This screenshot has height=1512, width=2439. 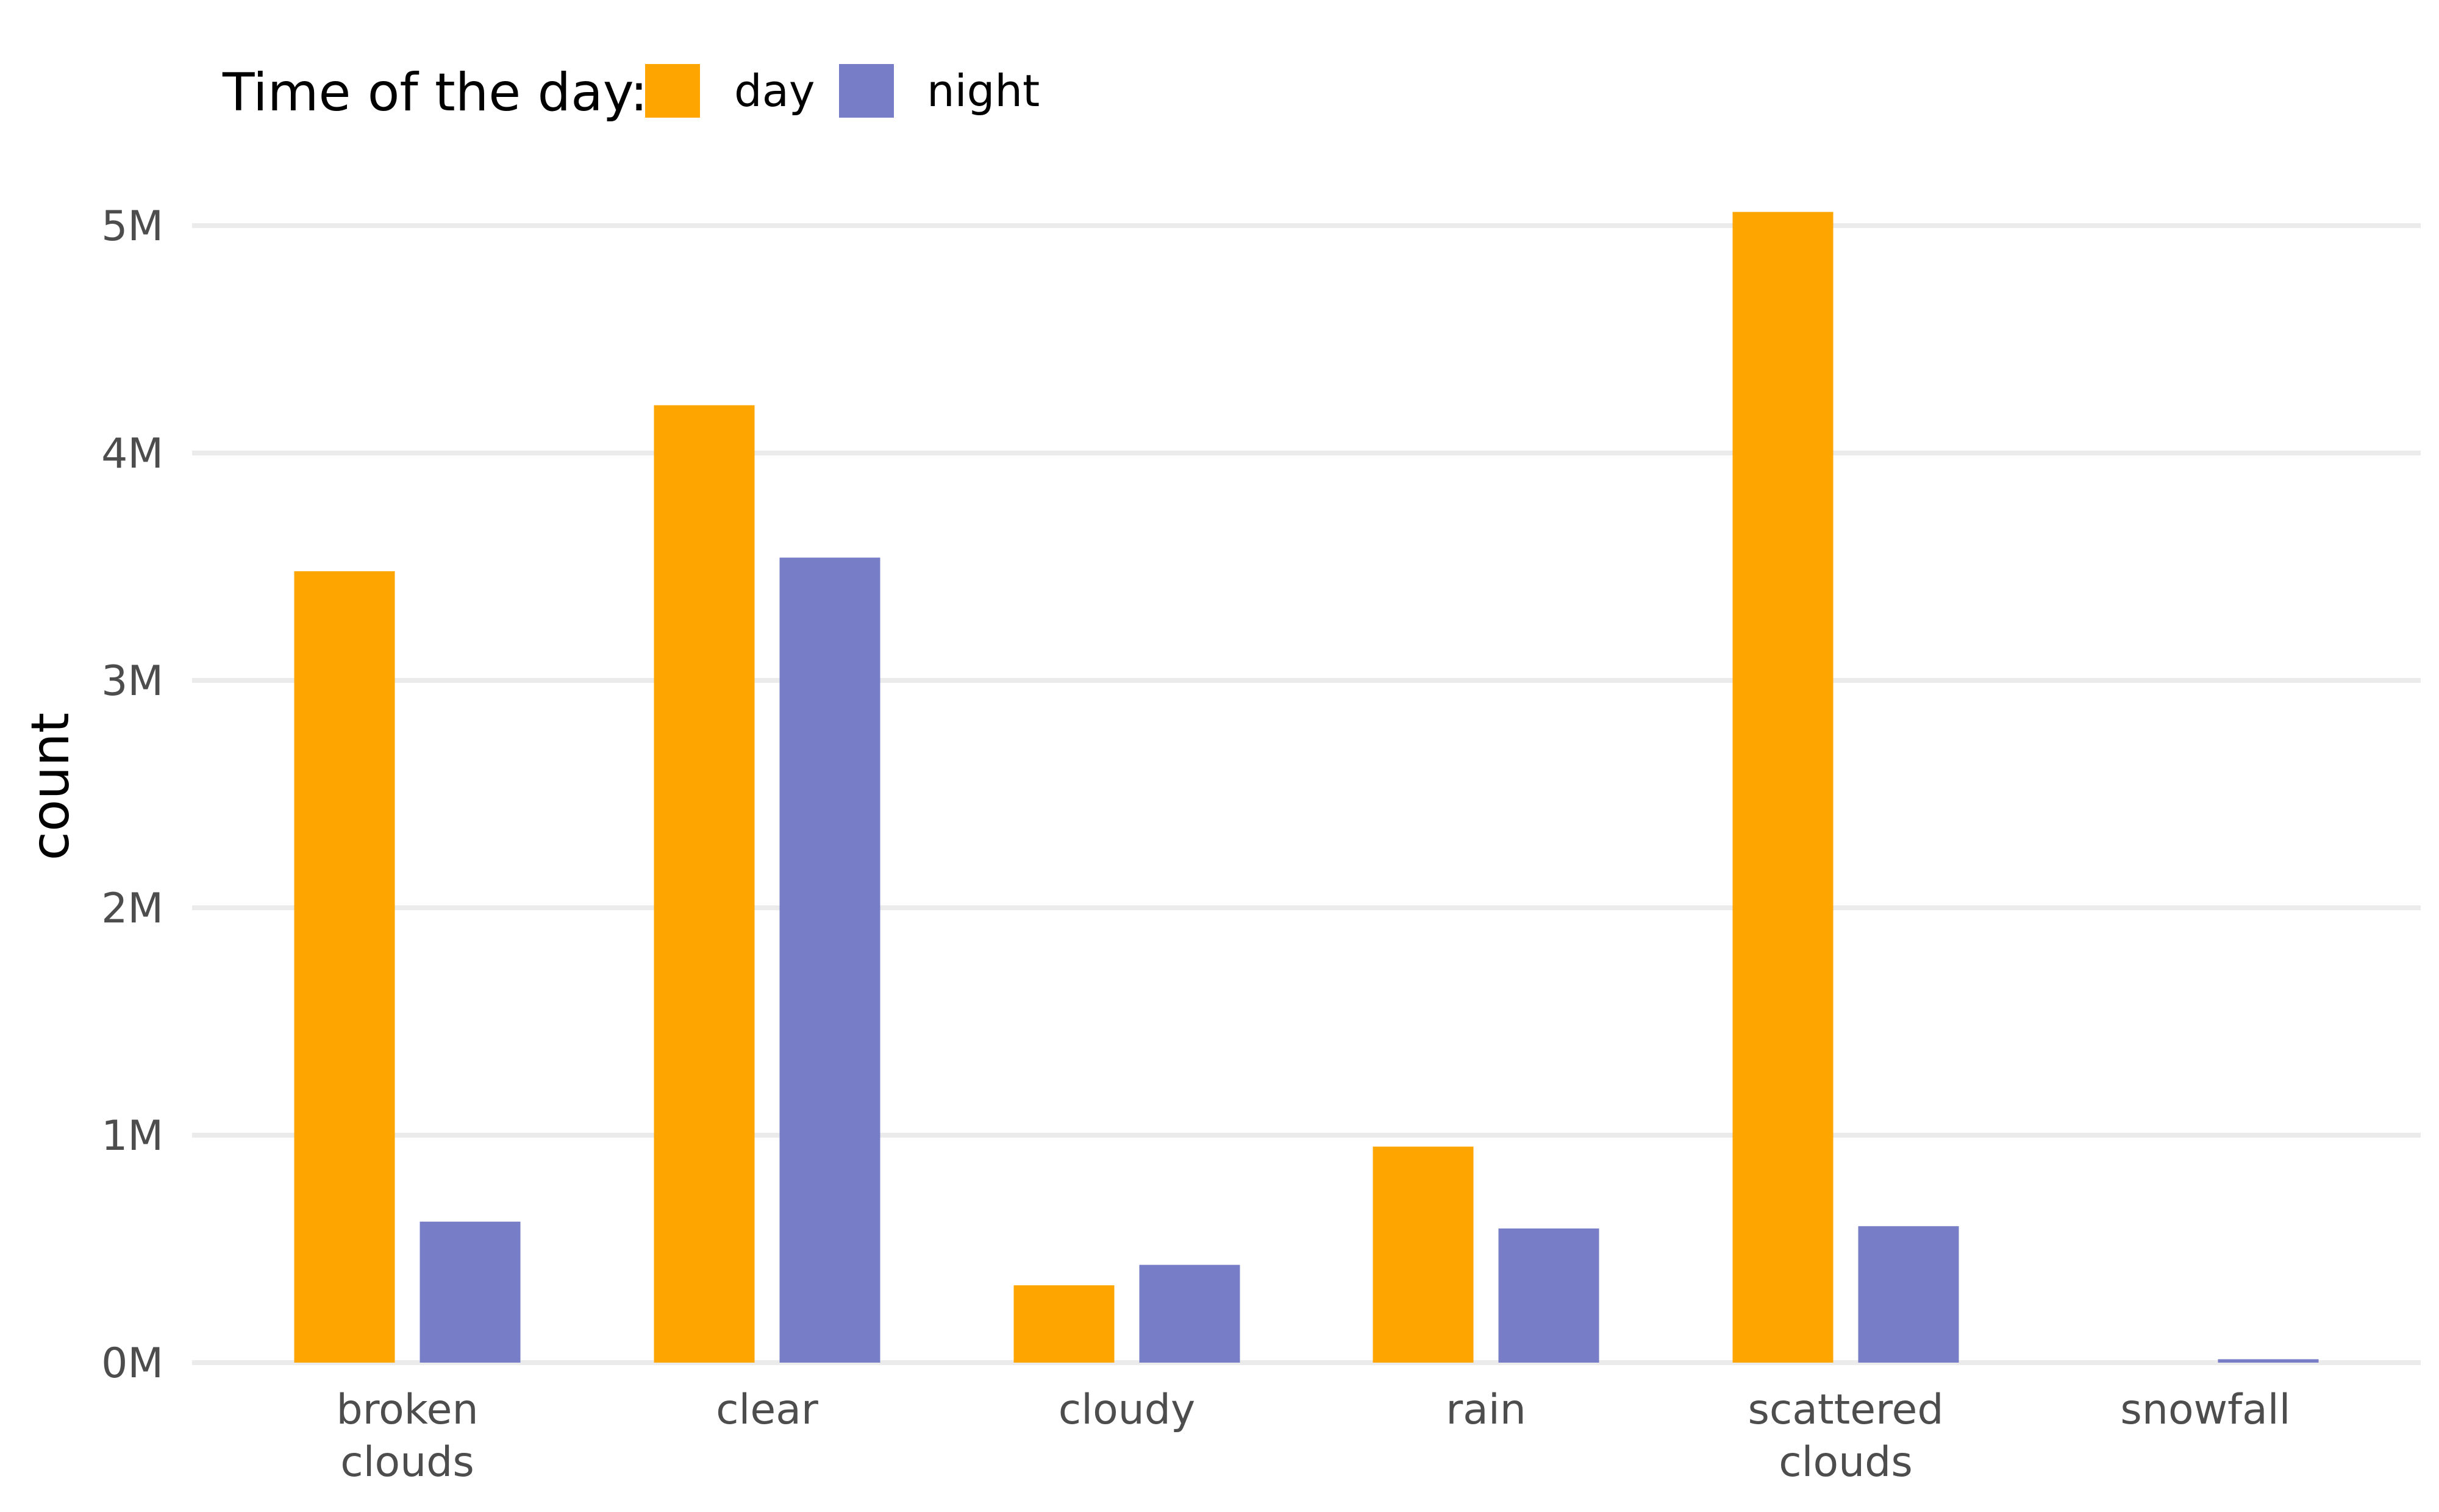 What do you see at coordinates (132, 226) in the screenshot?
I see `y-tick-label: 5M` at bounding box center [132, 226].